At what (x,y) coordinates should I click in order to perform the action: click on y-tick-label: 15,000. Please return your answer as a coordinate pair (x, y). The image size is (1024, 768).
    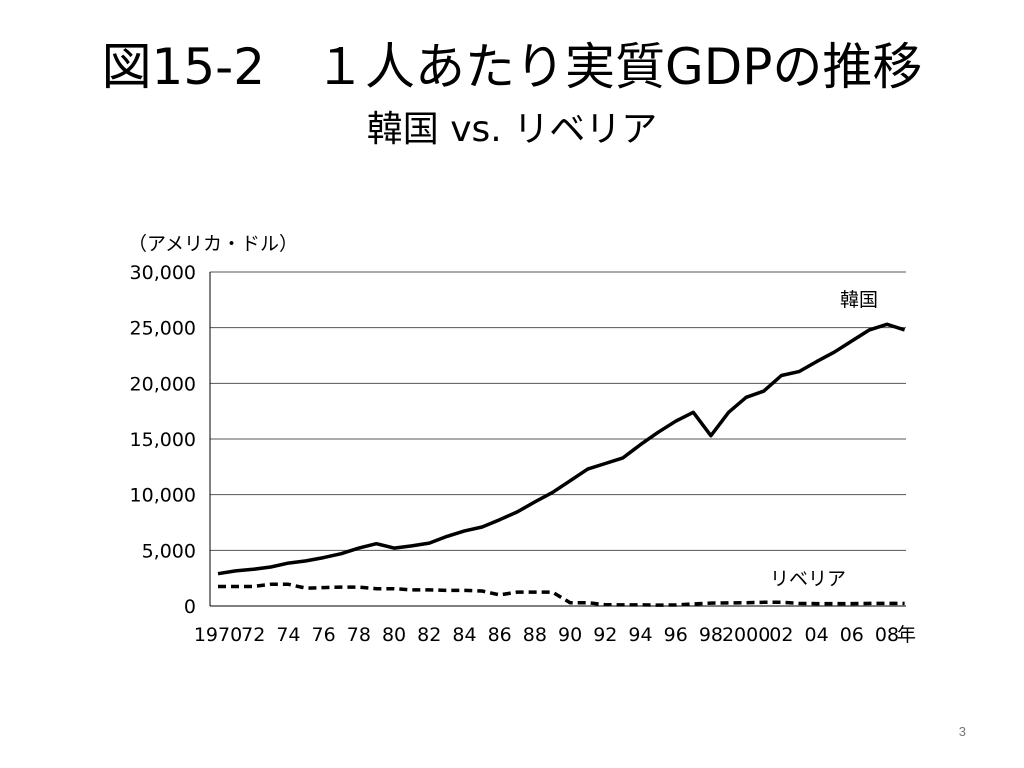
    Looking at the image, I should click on (163, 440).